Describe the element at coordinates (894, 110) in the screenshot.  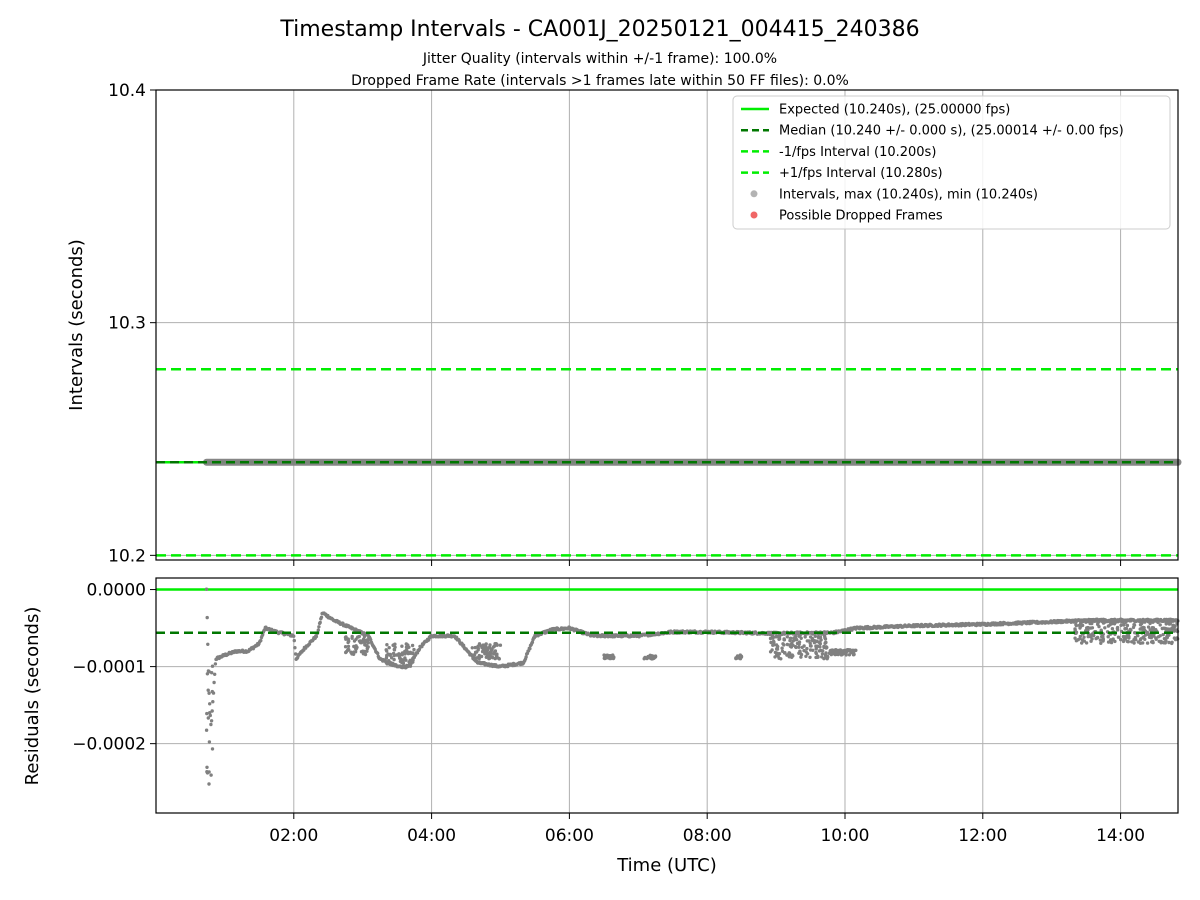
I see `legend-label-0: Expected (10.240s), (25.00000 fps)` at that location.